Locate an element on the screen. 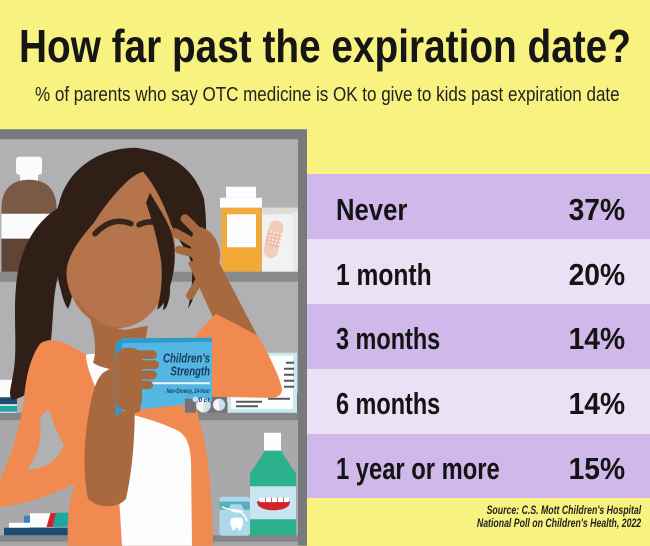  svg-text: Children's is located at coordinates (186, 358).